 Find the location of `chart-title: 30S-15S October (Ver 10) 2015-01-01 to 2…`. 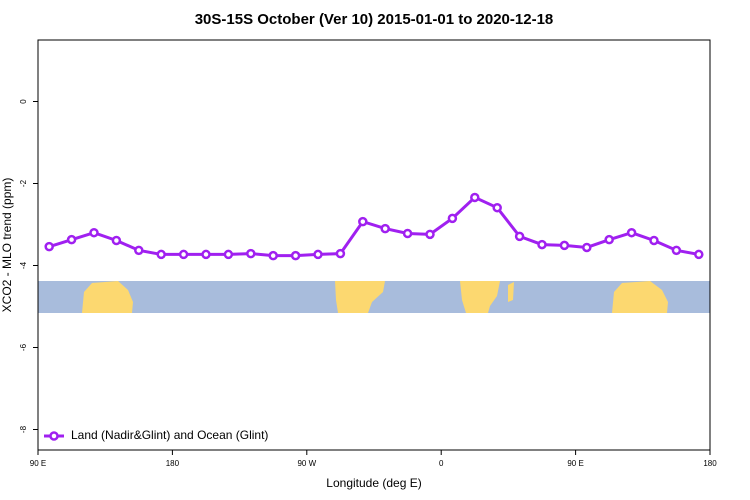

chart-title: 30S-15S October (Ver 10) 2015-01-01 to 2… is located at coordinates (374, 19).